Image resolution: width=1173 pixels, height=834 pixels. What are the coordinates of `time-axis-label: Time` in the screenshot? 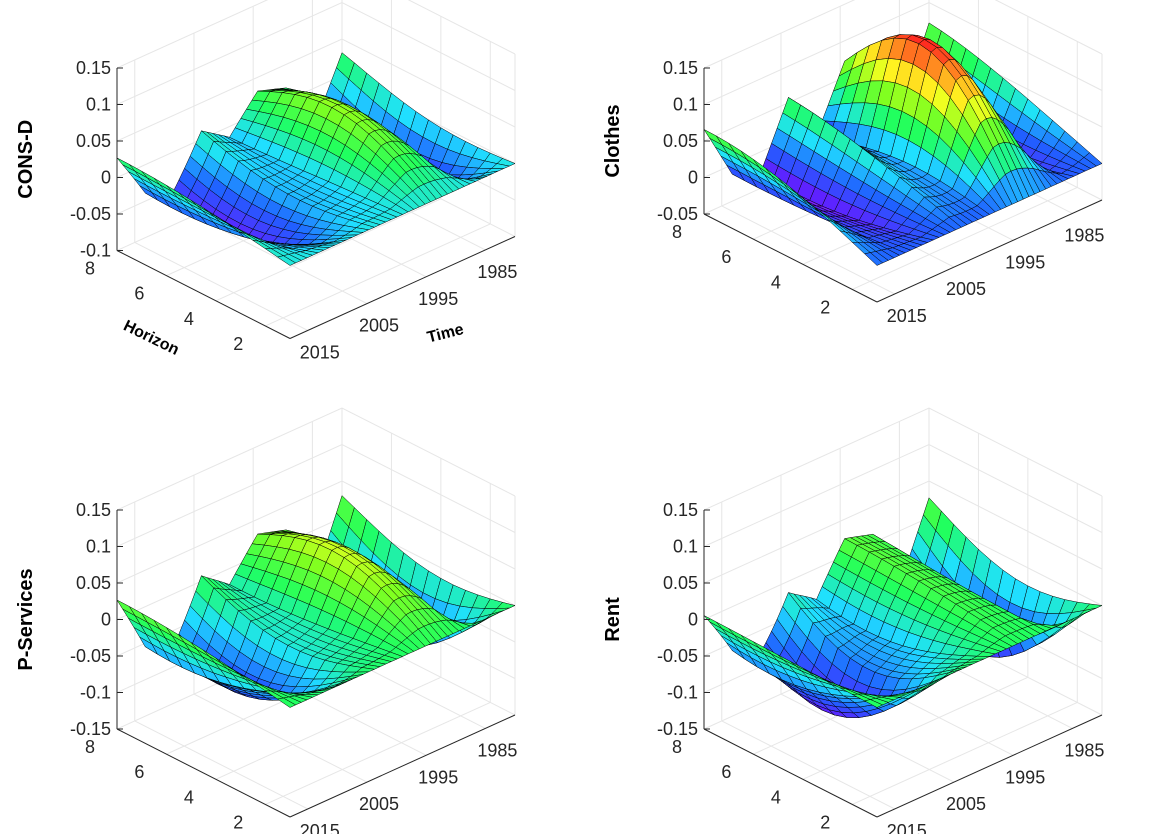 It's located at (445, 333).